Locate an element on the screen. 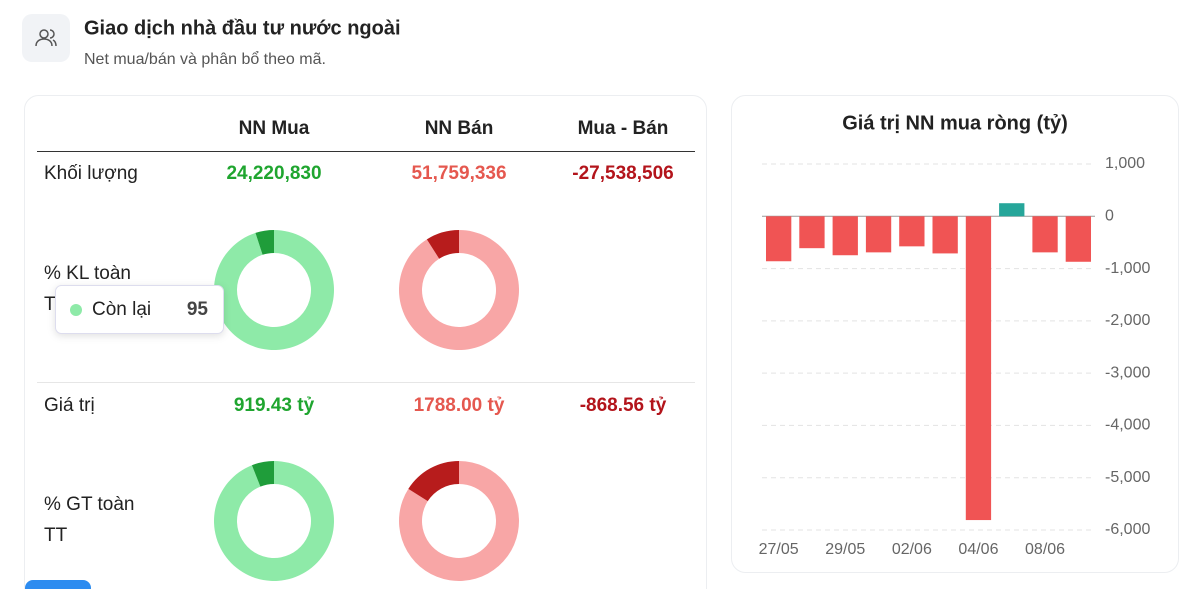 The image size is (1200, 589). y-tick-label: 1,000 is located at coordinates (1125, 163).